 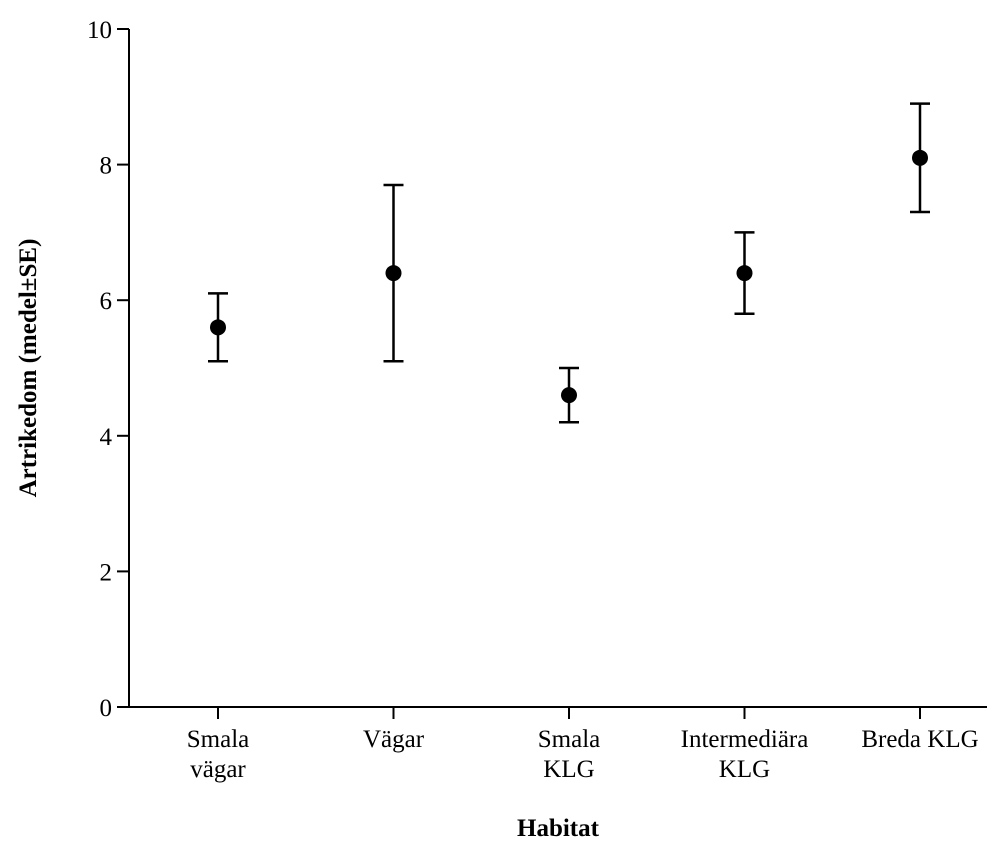 What do you see at coordinates (106, 166) in the screenshot?
I see `y-tick-label: 8` at bounding box center [106, 166].